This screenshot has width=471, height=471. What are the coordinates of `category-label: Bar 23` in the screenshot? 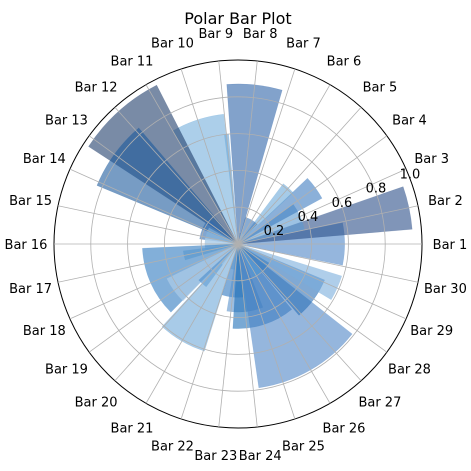 It's located at (215, 456).